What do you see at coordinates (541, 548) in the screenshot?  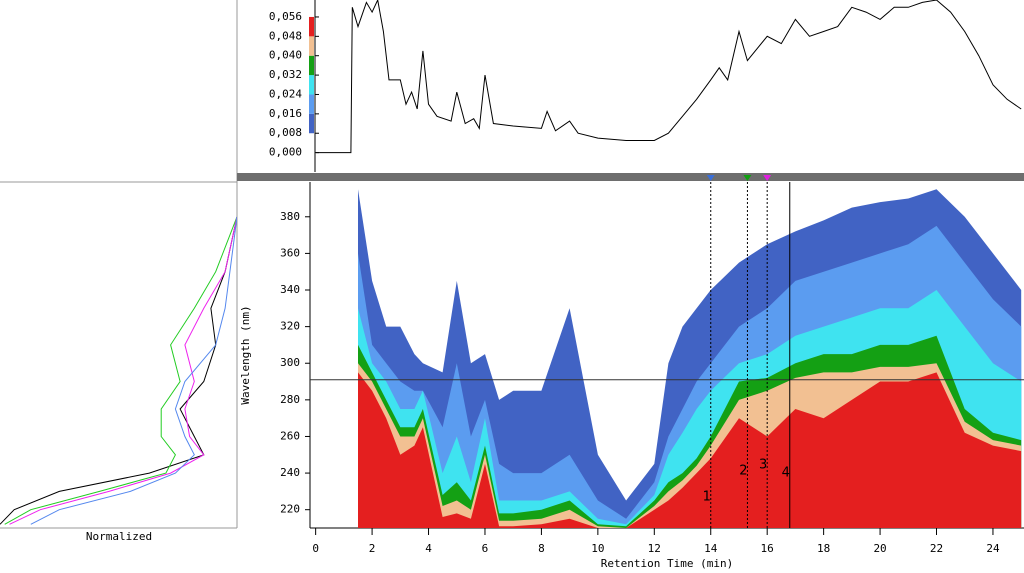 I see `x-tick-label: 8` at bounding box center [541, 548].